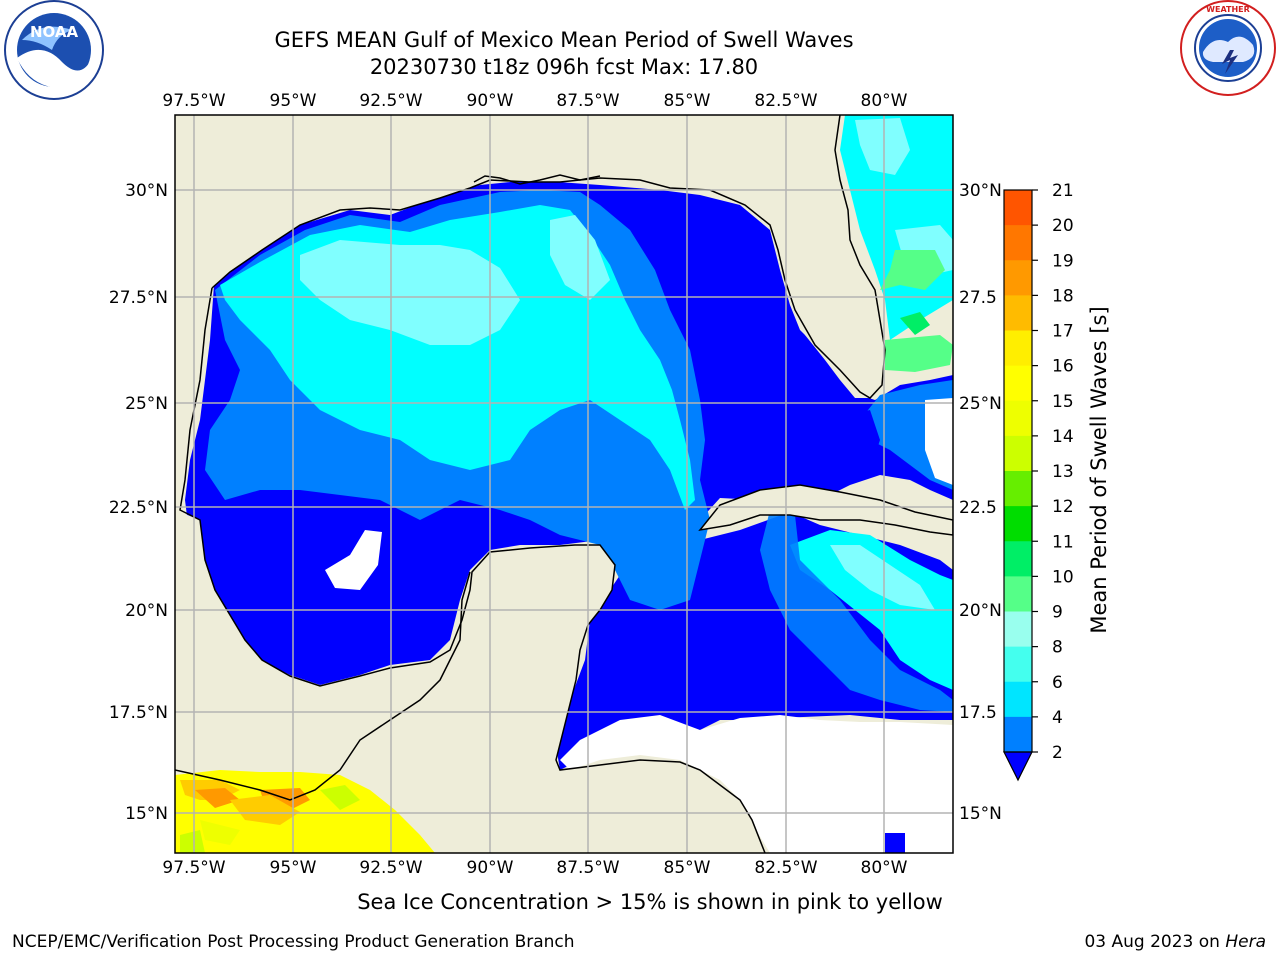 This screenshot has height=960, width=1280. I want to click on footer-date: 03 Aug 2023 on Hera, so click(1175, 942).